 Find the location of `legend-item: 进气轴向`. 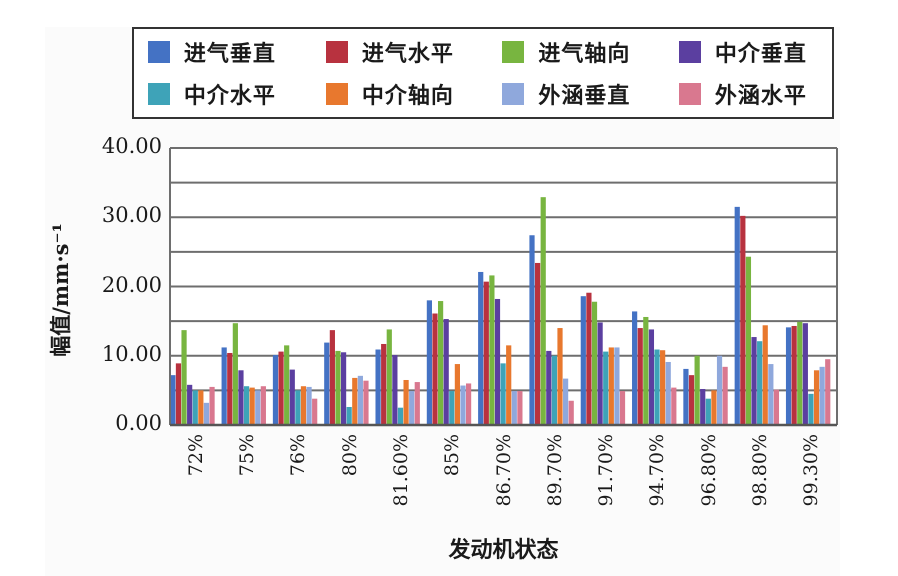

legend-item: 进气轴向 is located at coordinates (566, 52).